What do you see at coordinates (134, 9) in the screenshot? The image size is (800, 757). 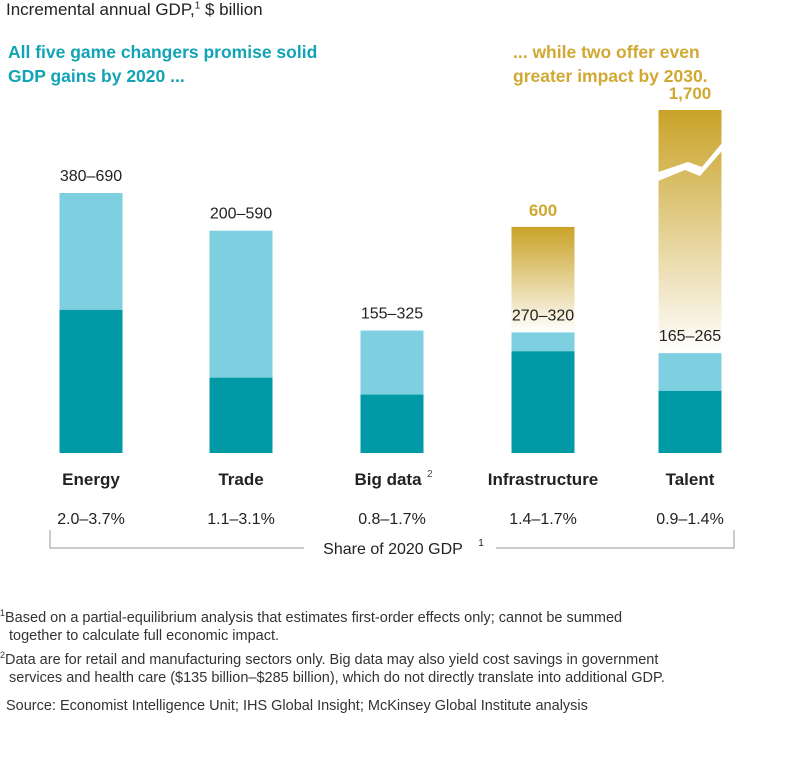 I see `chart-subtitle: Incremental annual GDP,1 $ billion` at bounding box center [134, 9].